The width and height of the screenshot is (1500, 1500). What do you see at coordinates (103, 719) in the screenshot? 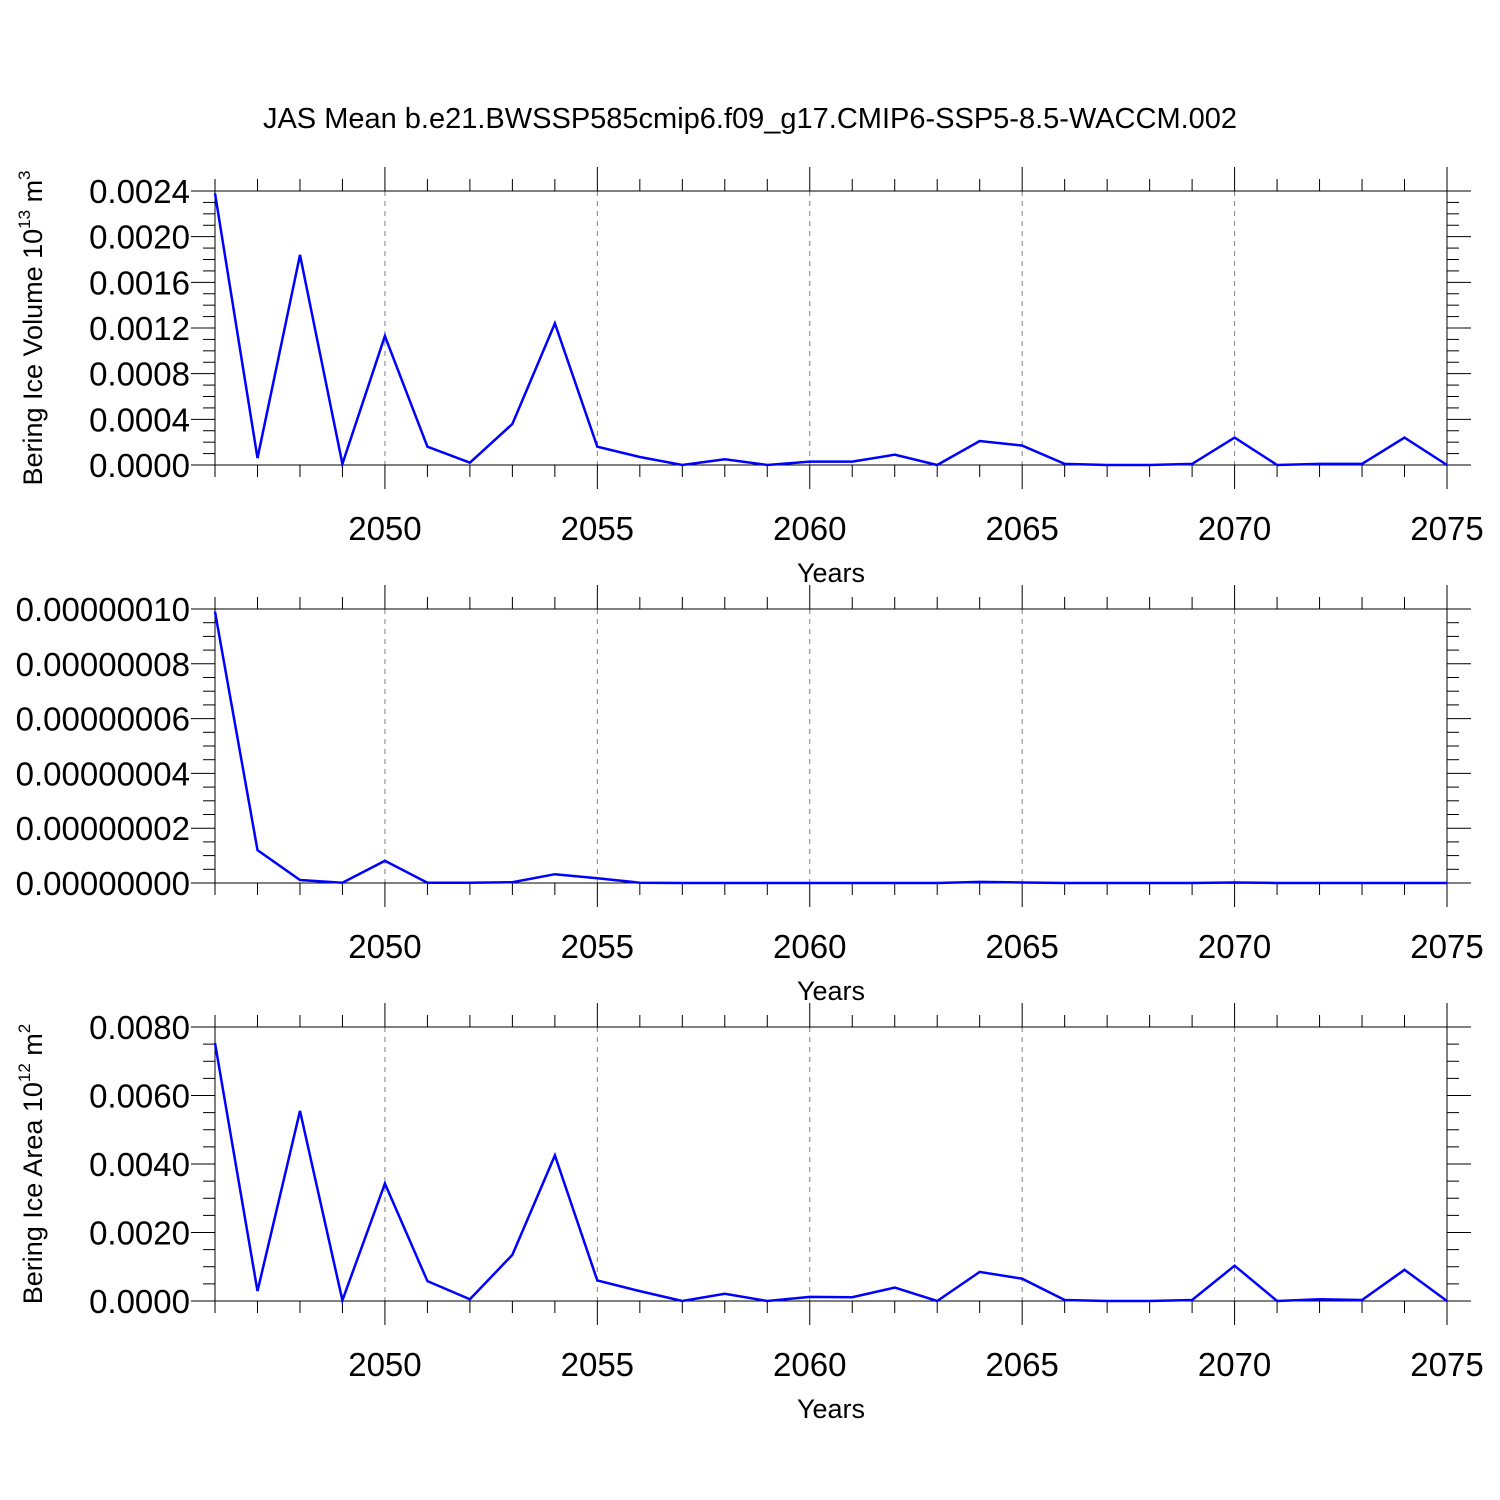
I see `y-tick-label: 0.00000006` at bounding box center [103, 719].